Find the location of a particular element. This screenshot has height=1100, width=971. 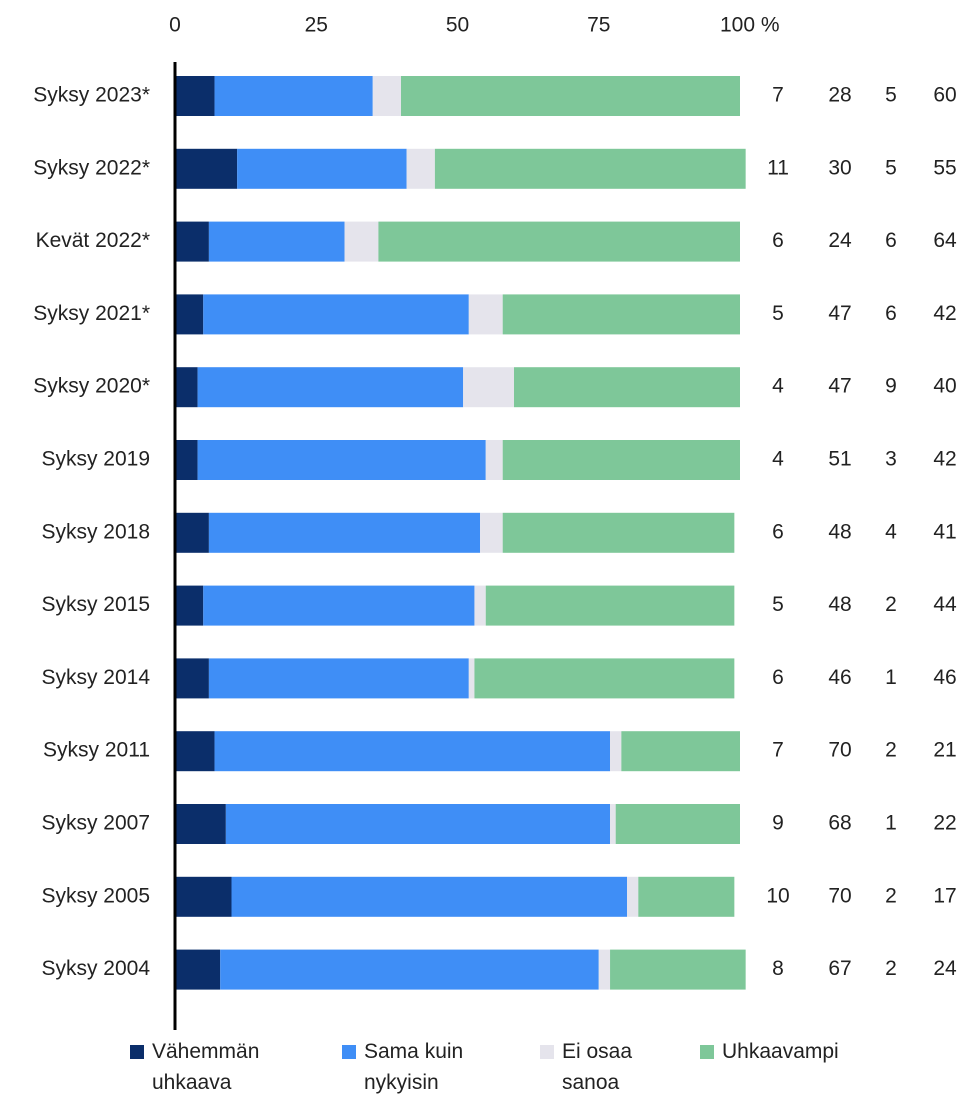

value-label: 24 is located at coordinates (840, 240).